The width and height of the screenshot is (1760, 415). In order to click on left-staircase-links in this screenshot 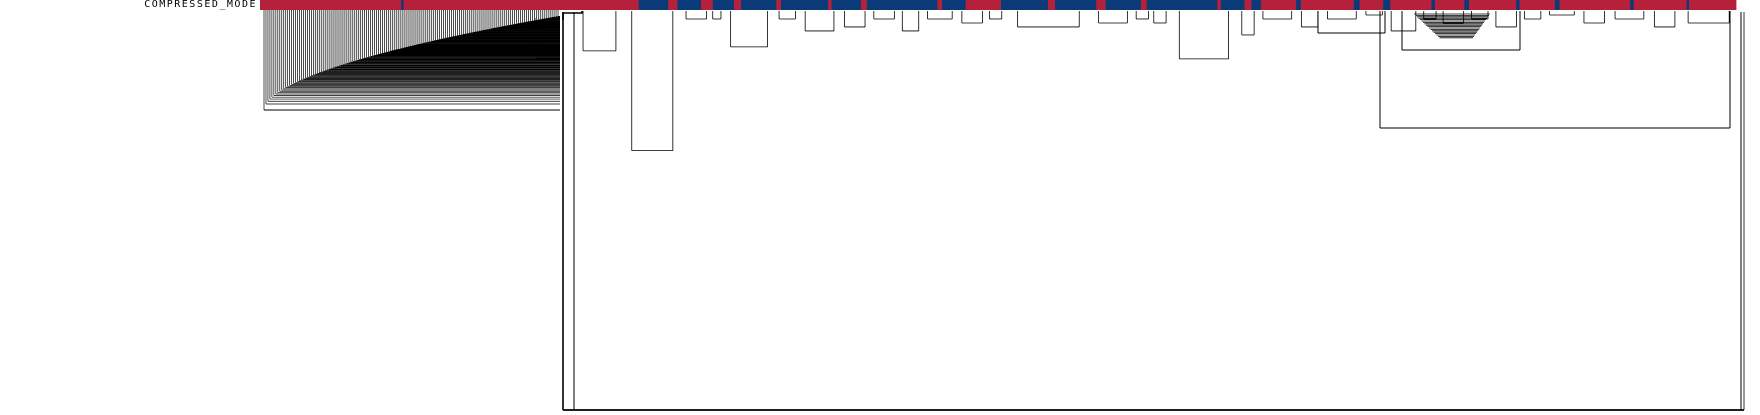, I will do `click(411, 60)`.